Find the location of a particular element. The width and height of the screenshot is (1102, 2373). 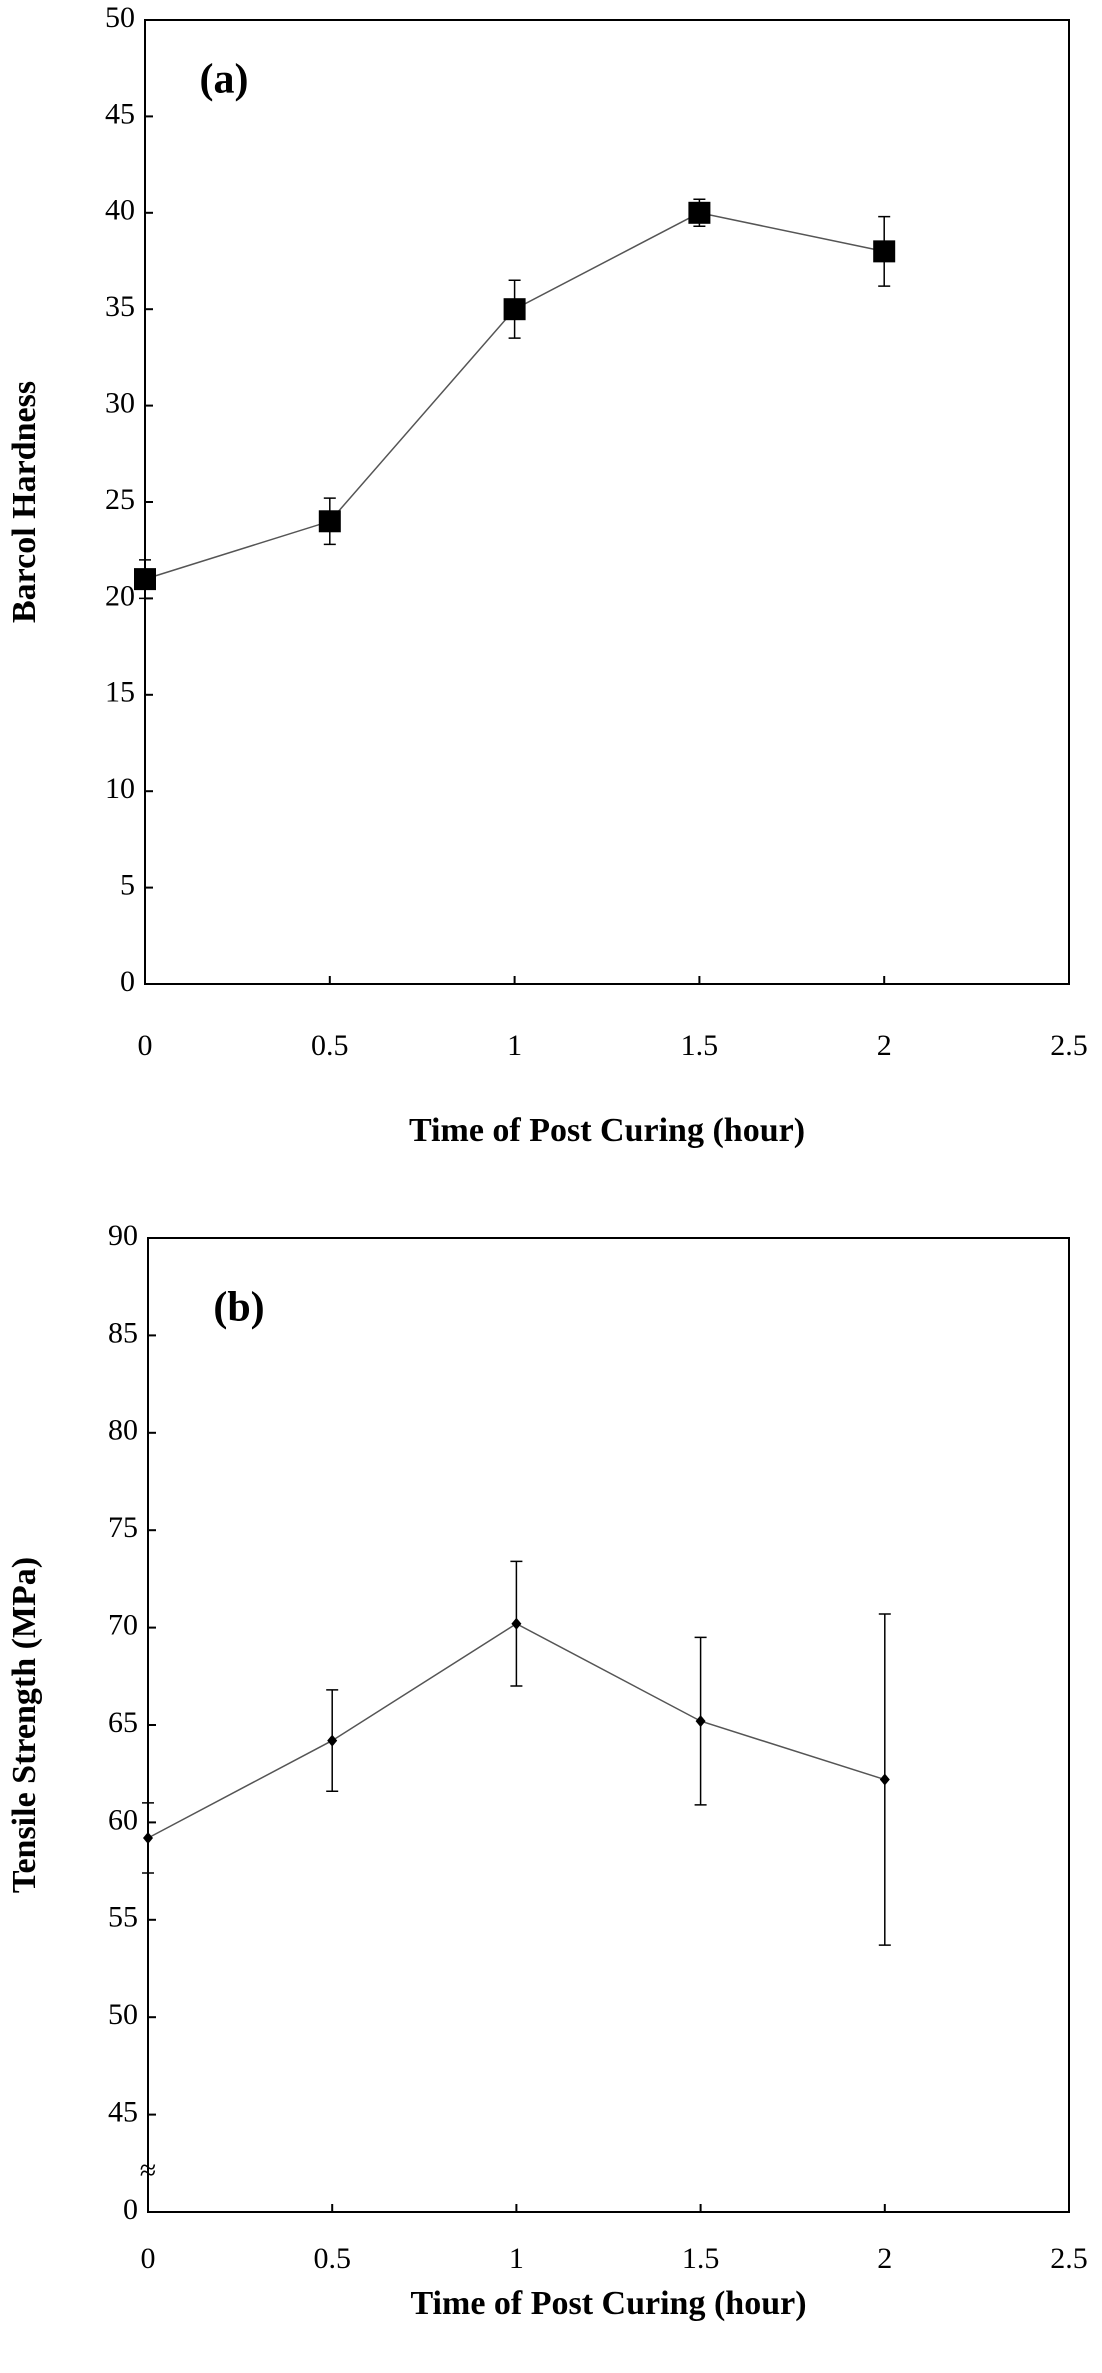

y-tick-label: 90 is located at coordinates (123, 1235).